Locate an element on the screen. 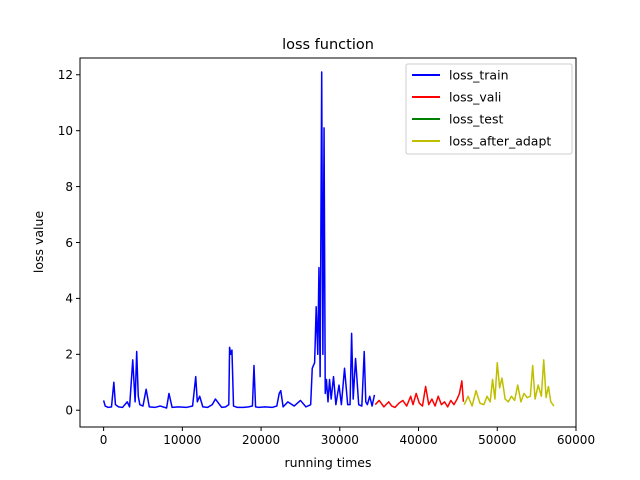  x-tick-label: 50000 is located at coordinates (497, 440).